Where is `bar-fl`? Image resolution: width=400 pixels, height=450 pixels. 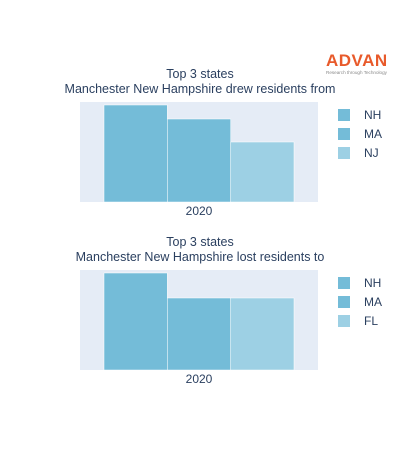
bar-fl is located at coordinates (262, 333).